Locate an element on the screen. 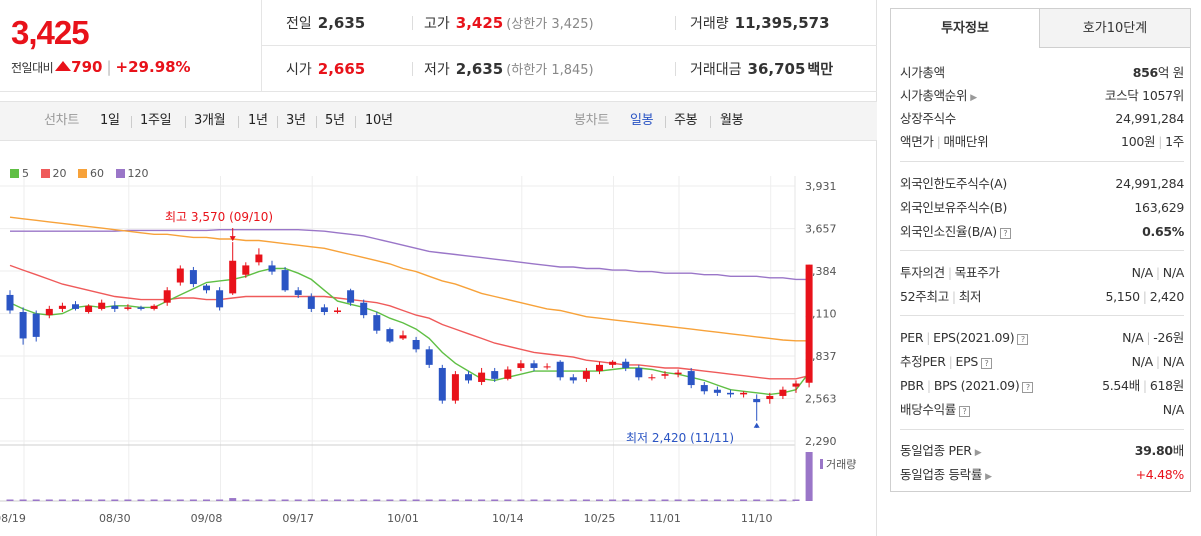 Image resolution: width=1201 pixels, height=536 pixels. foreign-limit-row: 외국인한도주식수(A) 24,991,284 is located at coordinates (1042, 183).